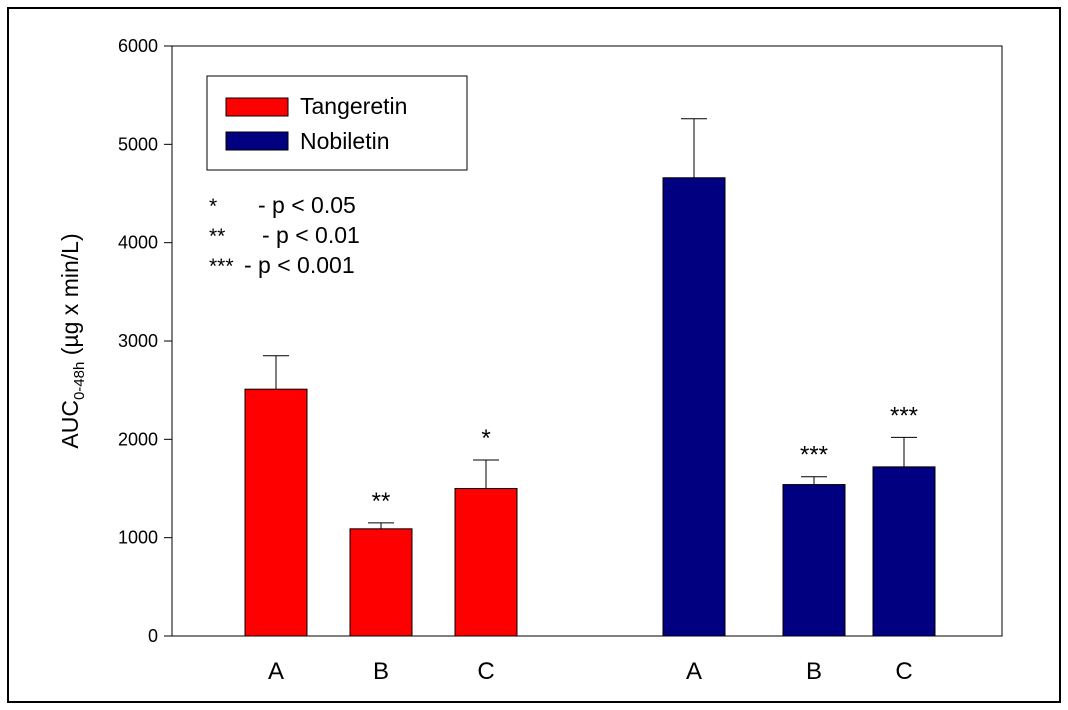 The height and width of the screenshot is (710, 1068). What do you see at coordinates (307, 205) in the screenshot?
I see `sig-key-text: - p < 0.05` at bounding box center [307, 205].